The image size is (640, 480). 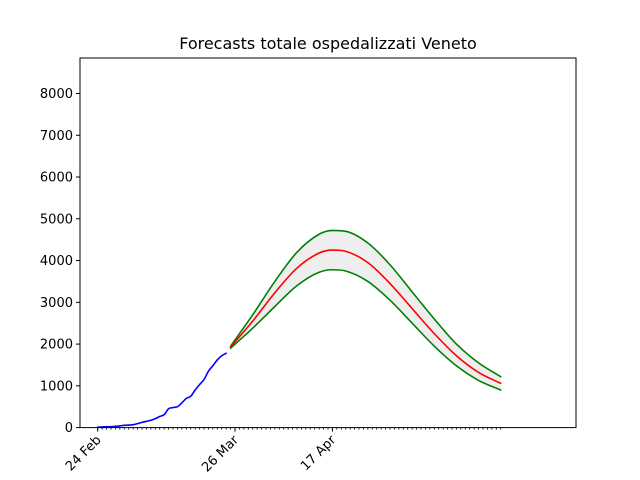 I want to click on y-tick-label: 7000, so click(x=56, y=136).